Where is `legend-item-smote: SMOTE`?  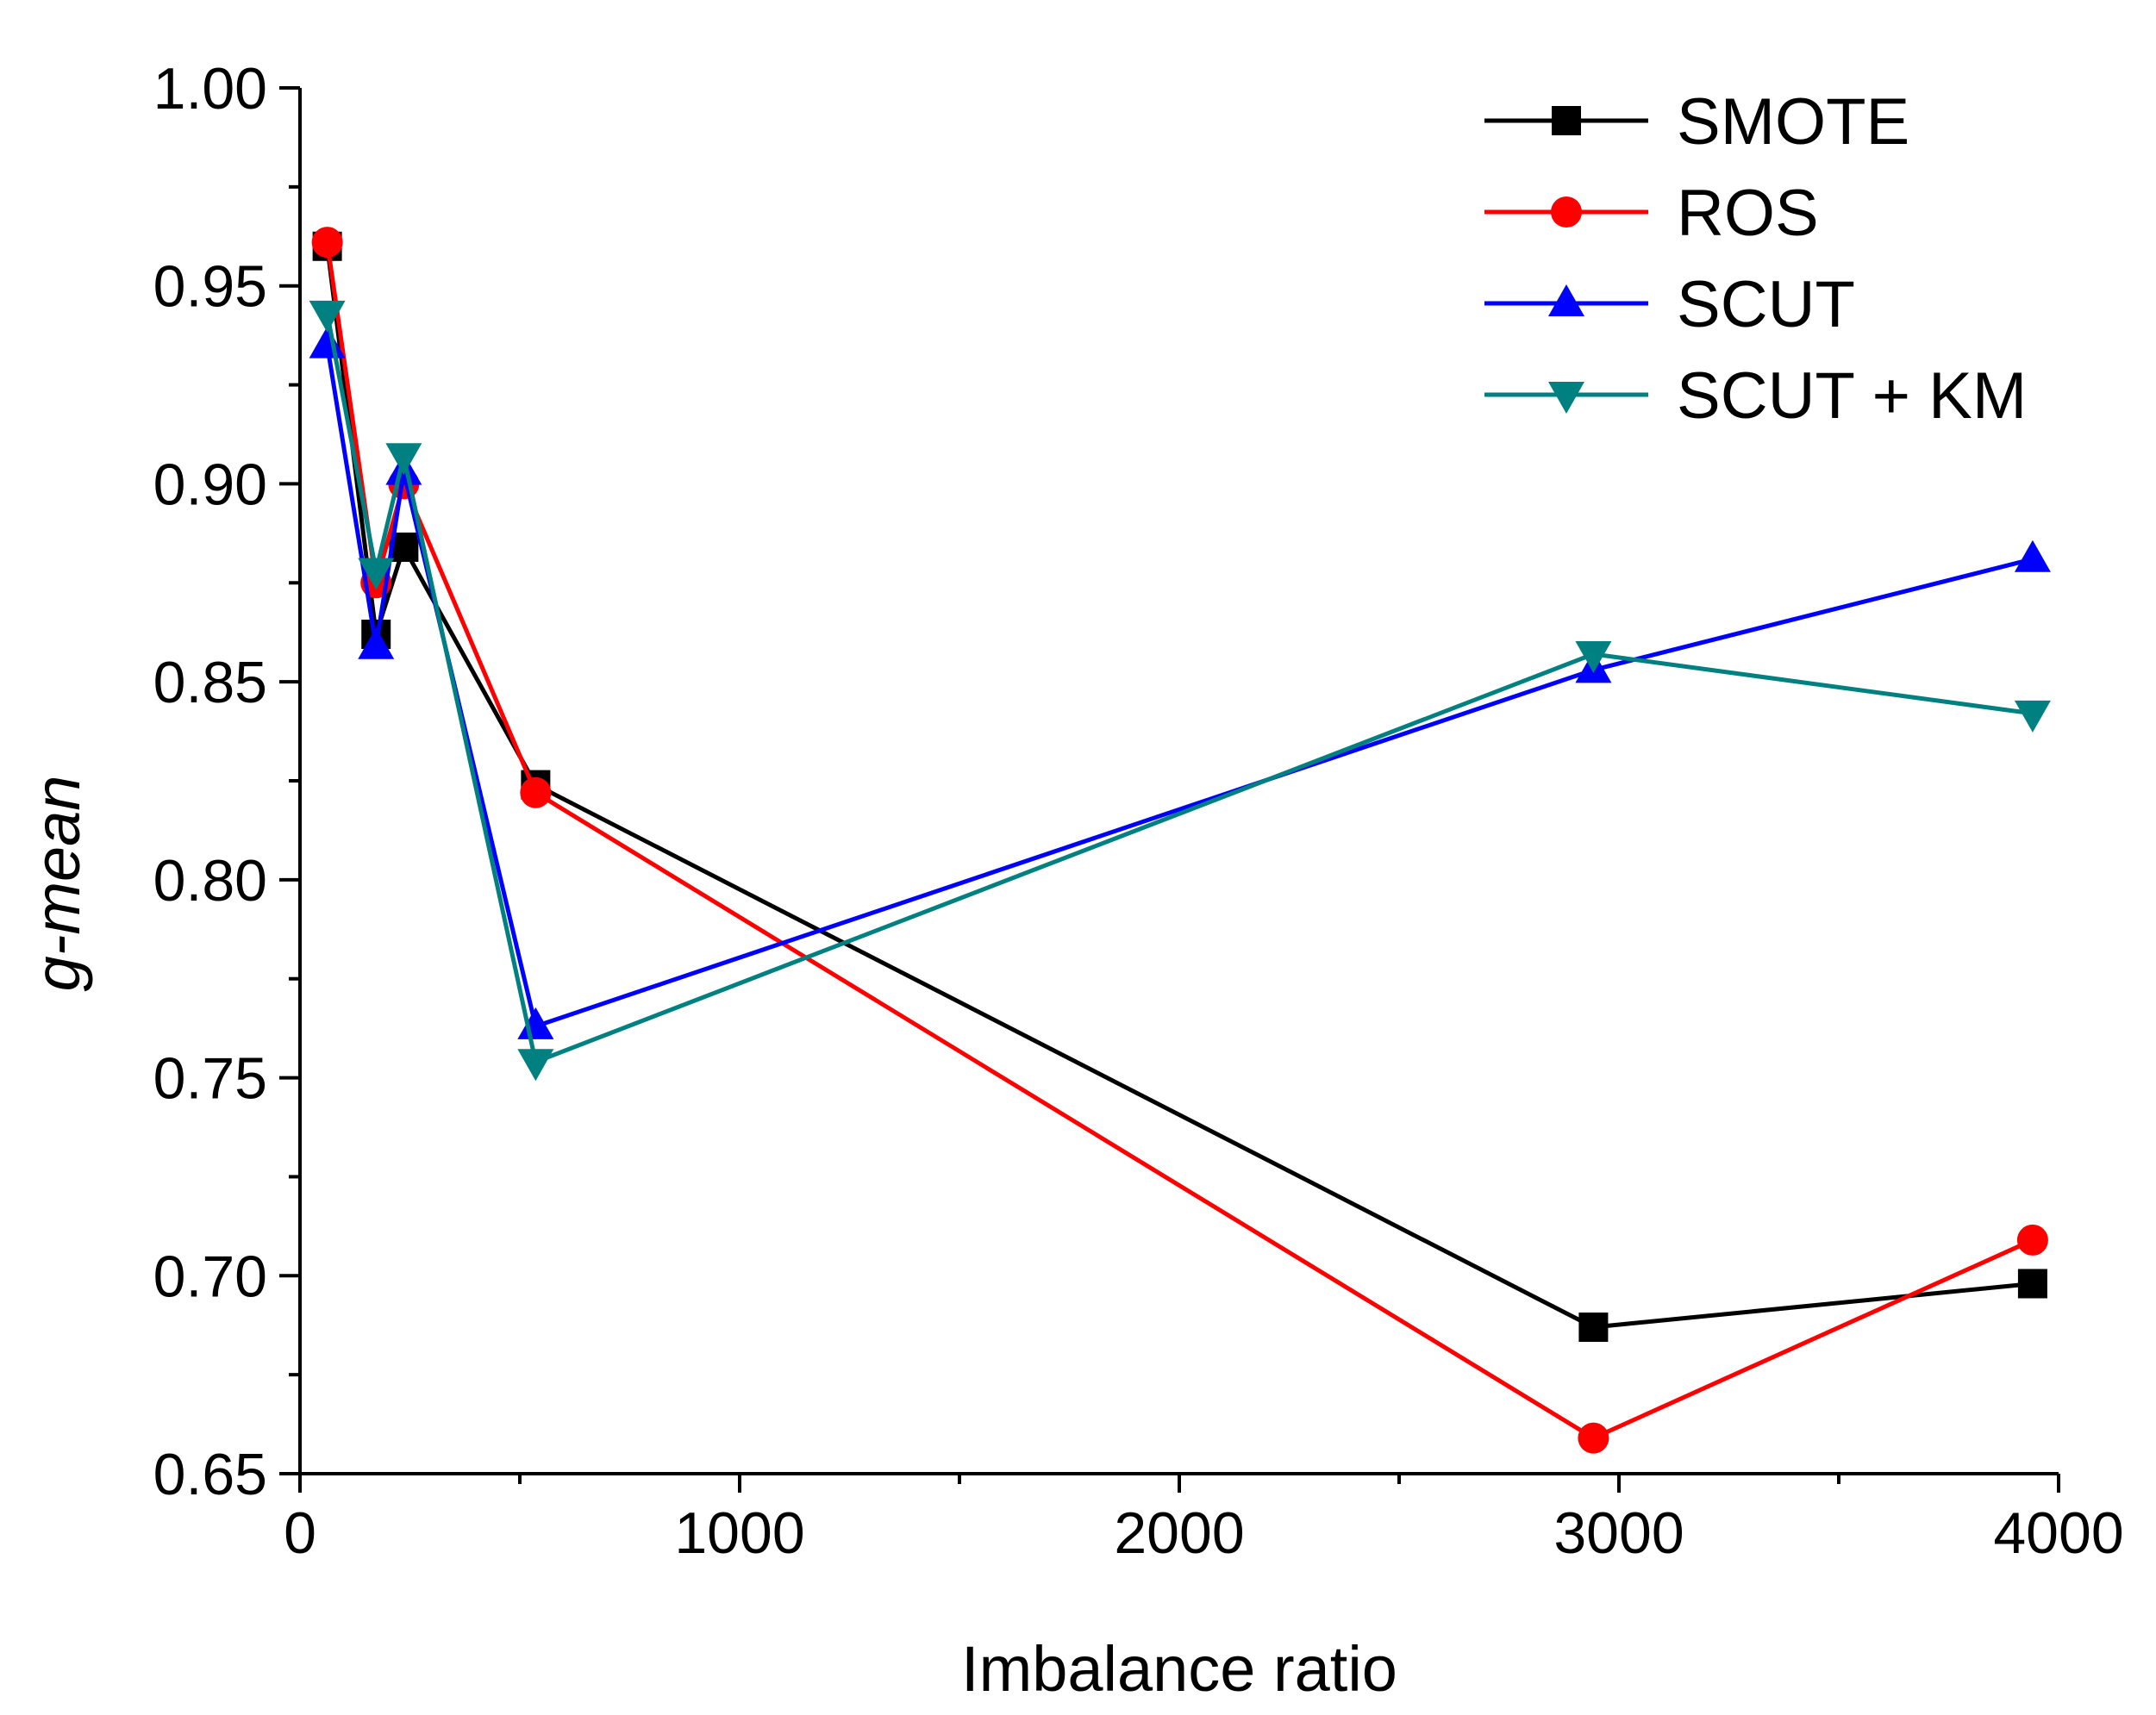 legend-item-smote: SMOTE is located at coordinates (1696, 122).